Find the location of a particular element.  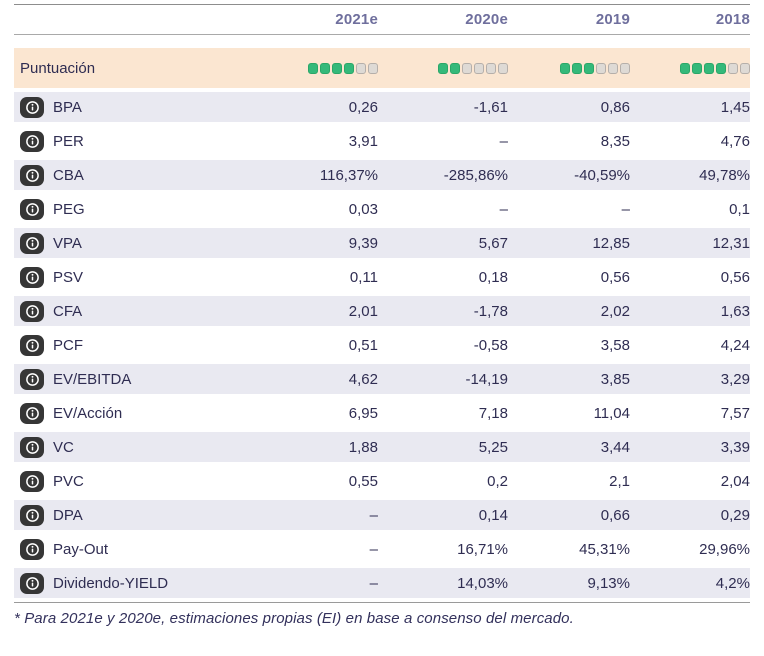

value-2018: 0,29 is located at coordinates (735, 515).